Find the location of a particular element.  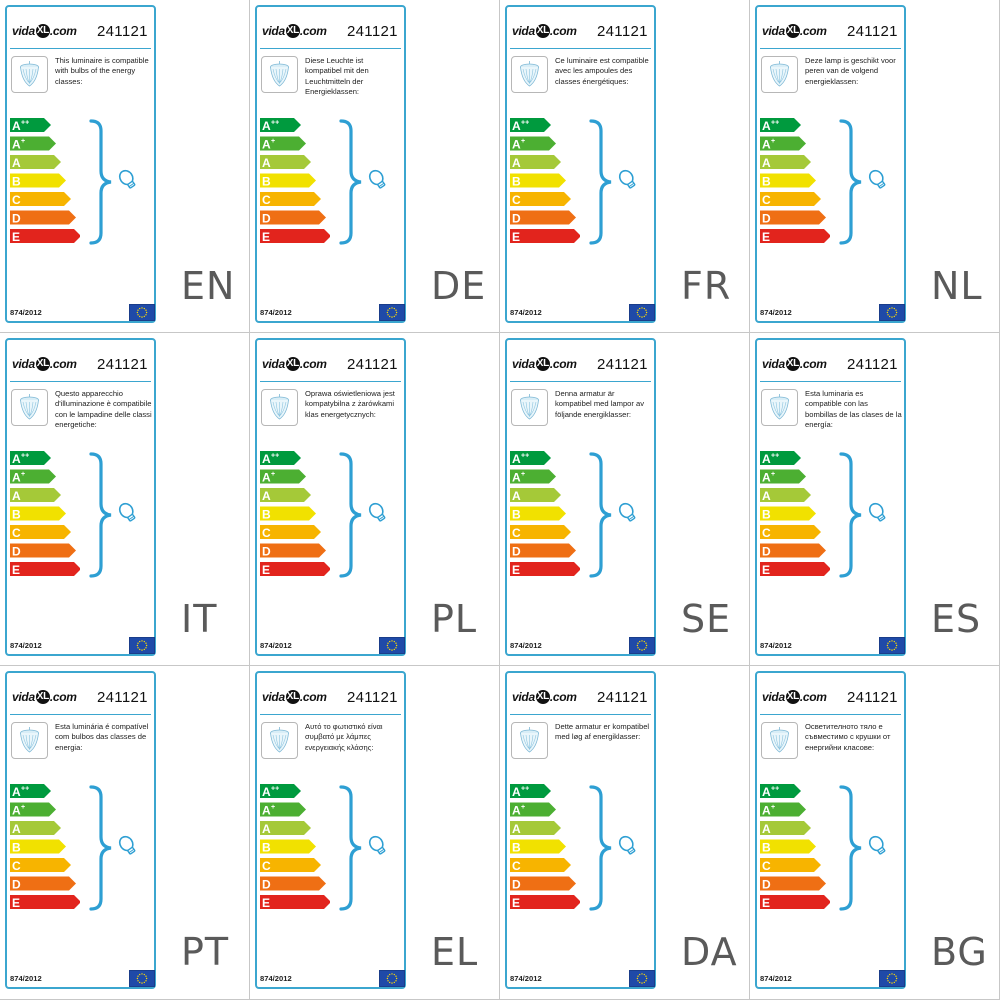

header-divider is located at coordinates (330, 48).